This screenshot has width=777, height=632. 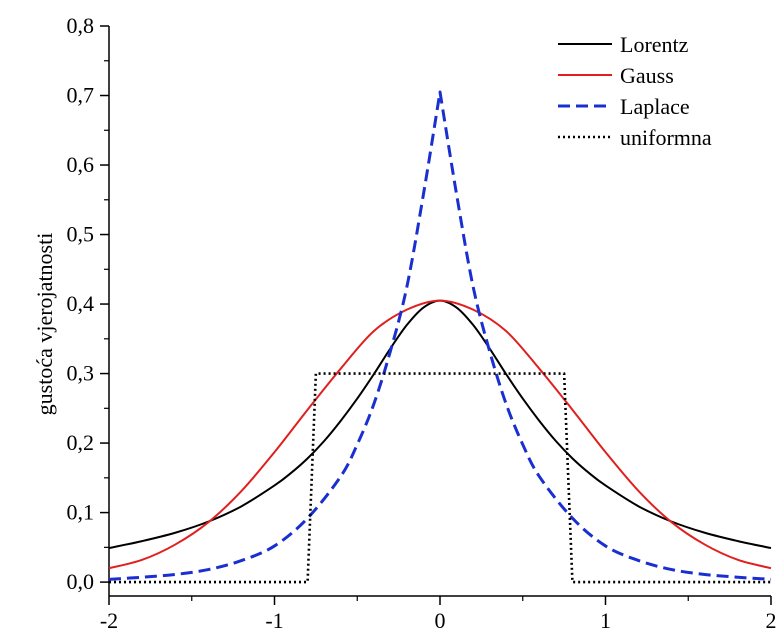 I want to click on x-ticks: -2 -1 0 1 2, so click(x=438, y=614).